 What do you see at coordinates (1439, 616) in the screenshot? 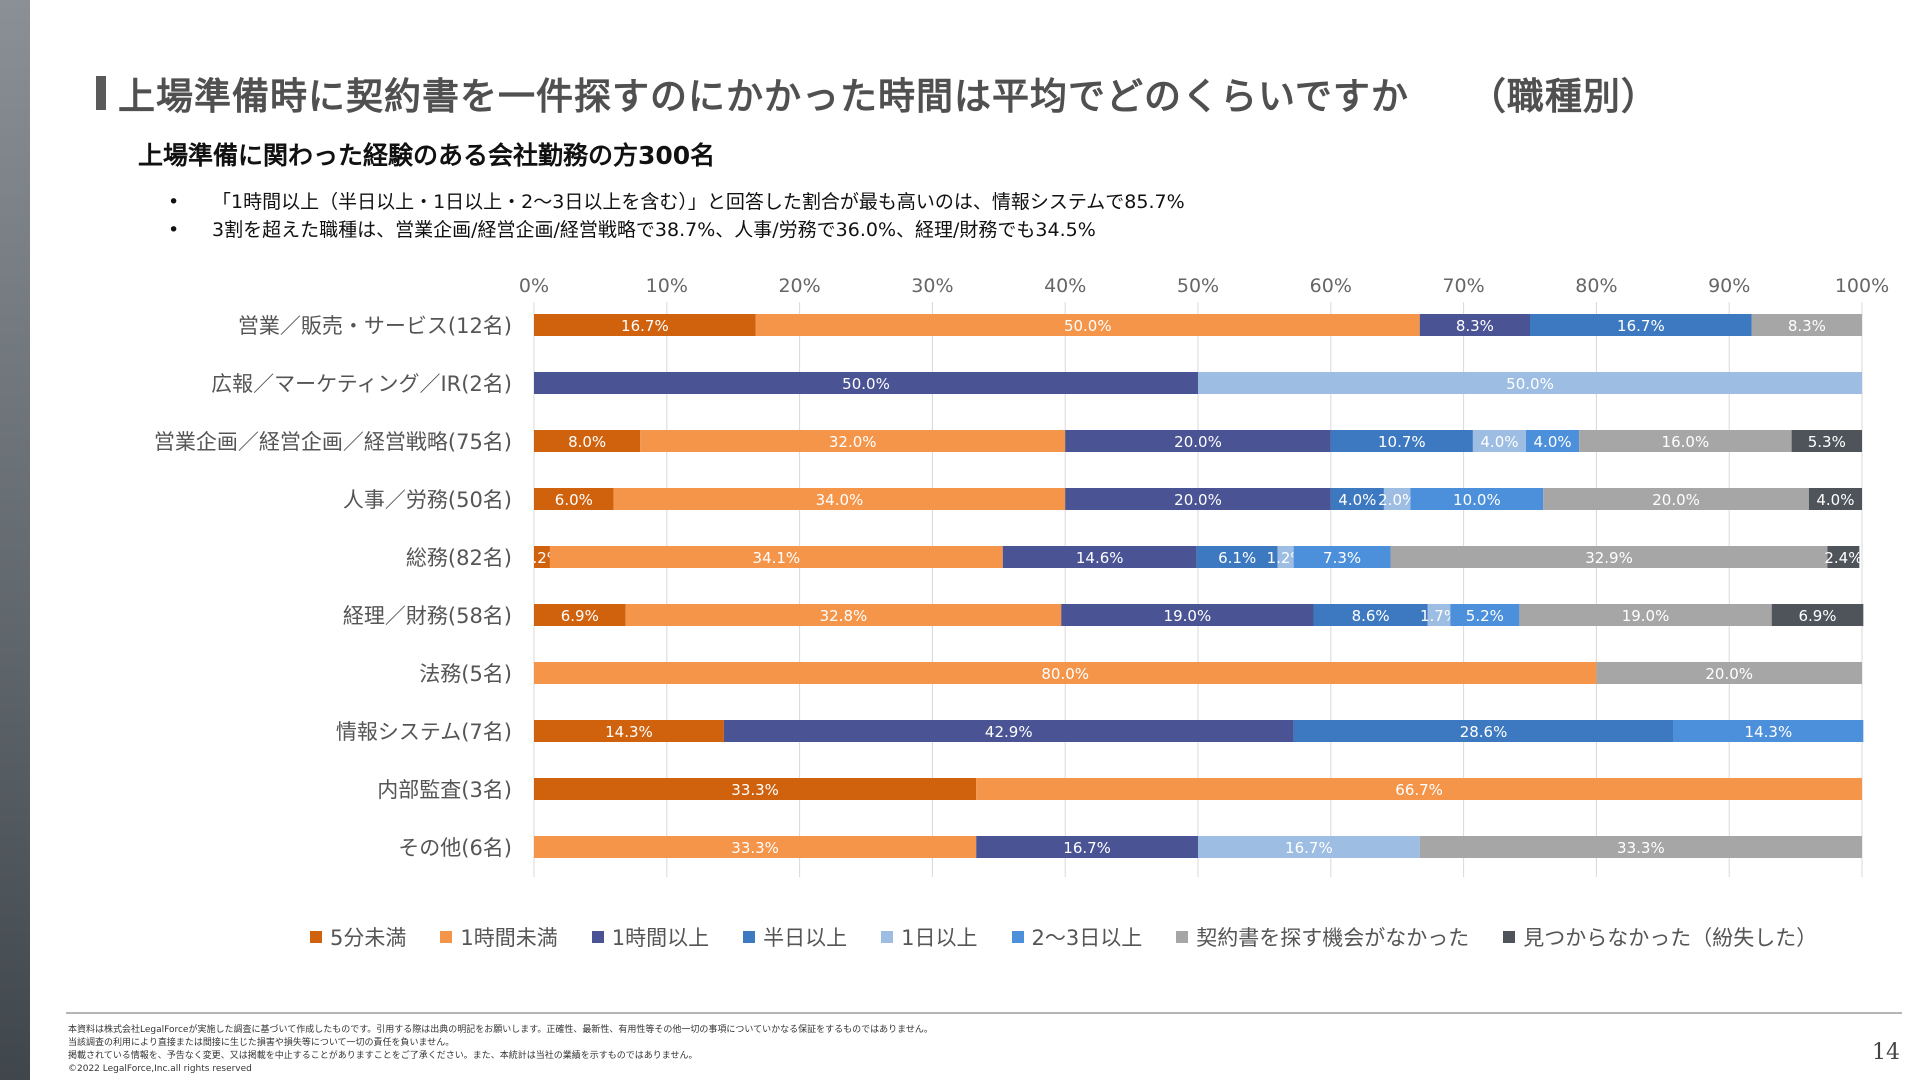
I see `data-label: 1.7%` at bounding box center [1439, 616].